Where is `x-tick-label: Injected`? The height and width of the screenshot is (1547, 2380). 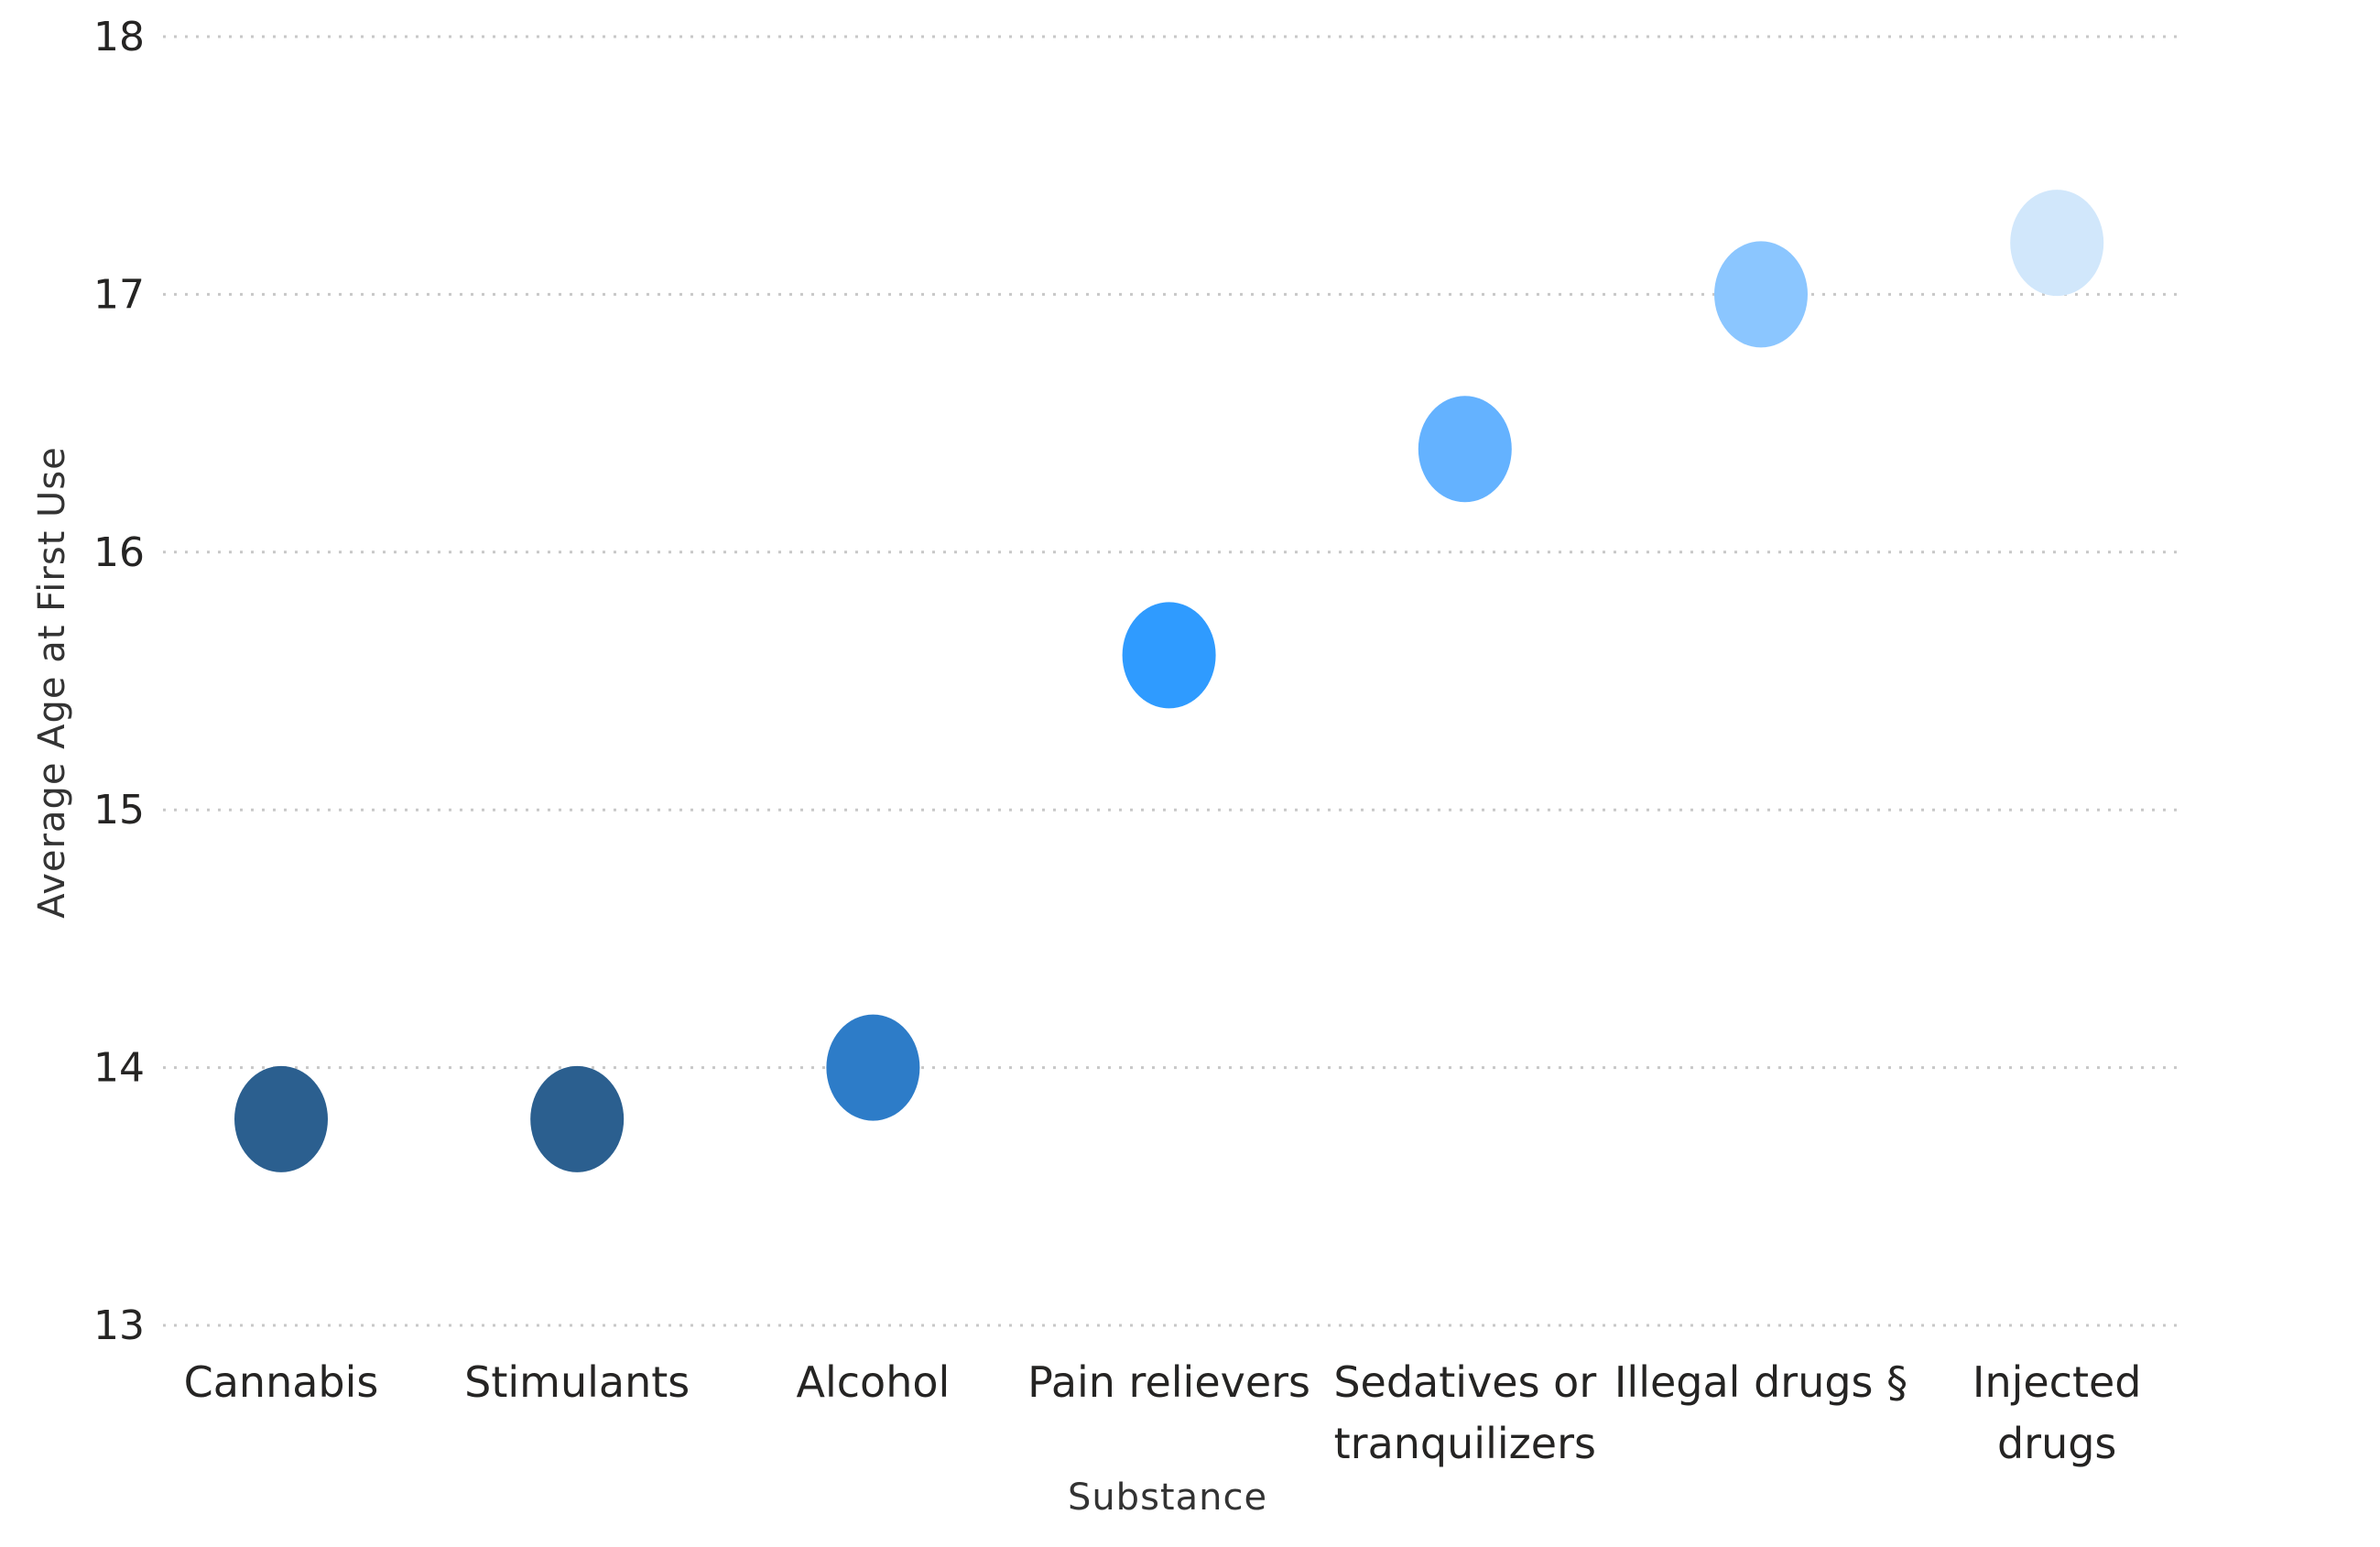 x-tick-label: Injected is located at coordinates (2057, 1382).